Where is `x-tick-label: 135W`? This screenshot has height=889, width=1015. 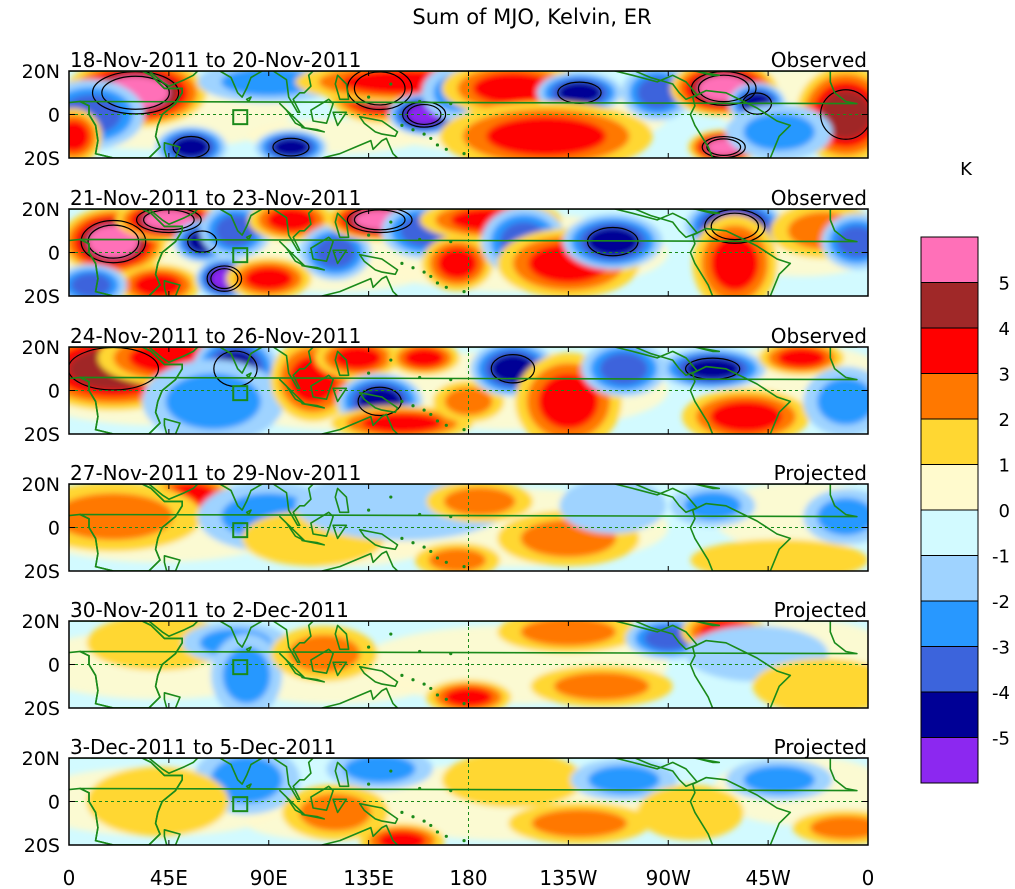
x-tick-label: 135W is located at coordinates (568, 877).